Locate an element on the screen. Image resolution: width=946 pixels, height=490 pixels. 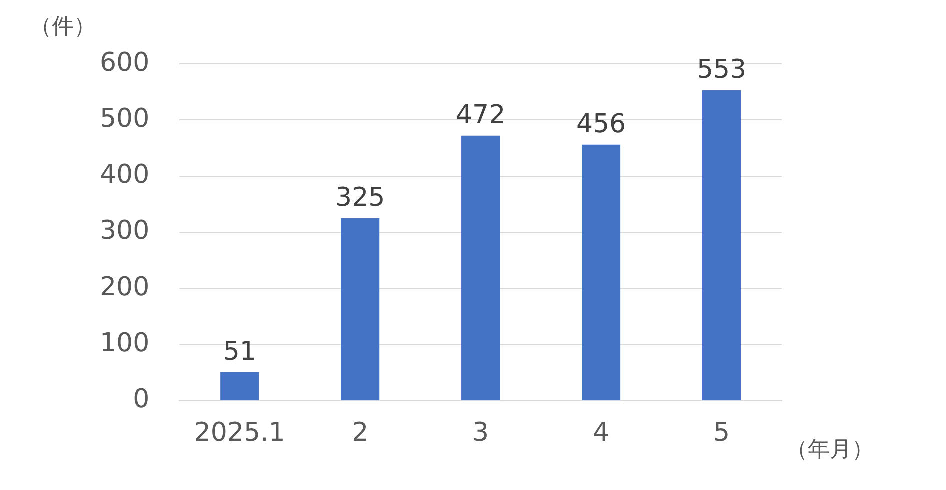
x-tick-label: 3 is located at coordinates (481, 433).